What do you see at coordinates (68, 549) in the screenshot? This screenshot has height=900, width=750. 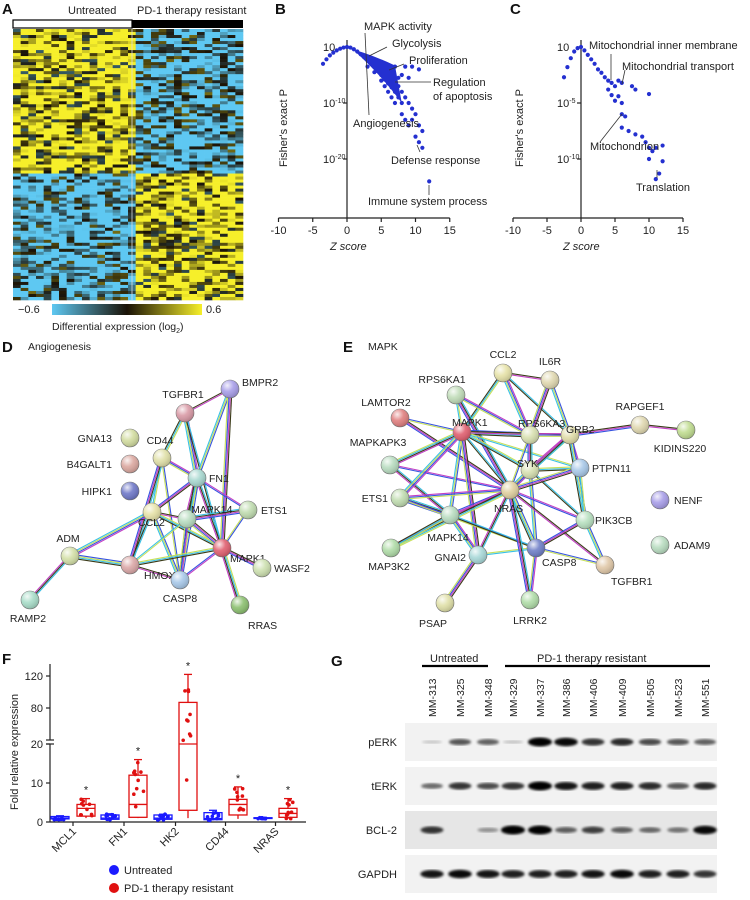 I see `node-adm: ADM` at bounding box center [68, 549].